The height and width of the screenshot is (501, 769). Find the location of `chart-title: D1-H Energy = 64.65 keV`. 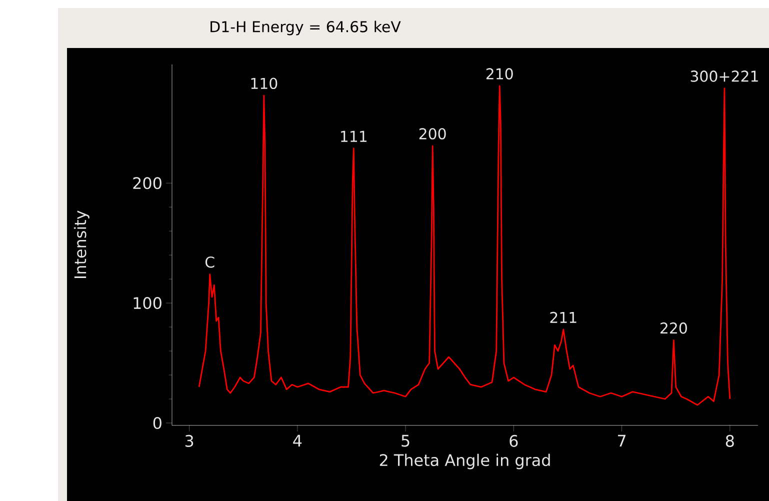

chart-title: D1-H Energy = 64.65 keV is located at coordinates (305, 28).